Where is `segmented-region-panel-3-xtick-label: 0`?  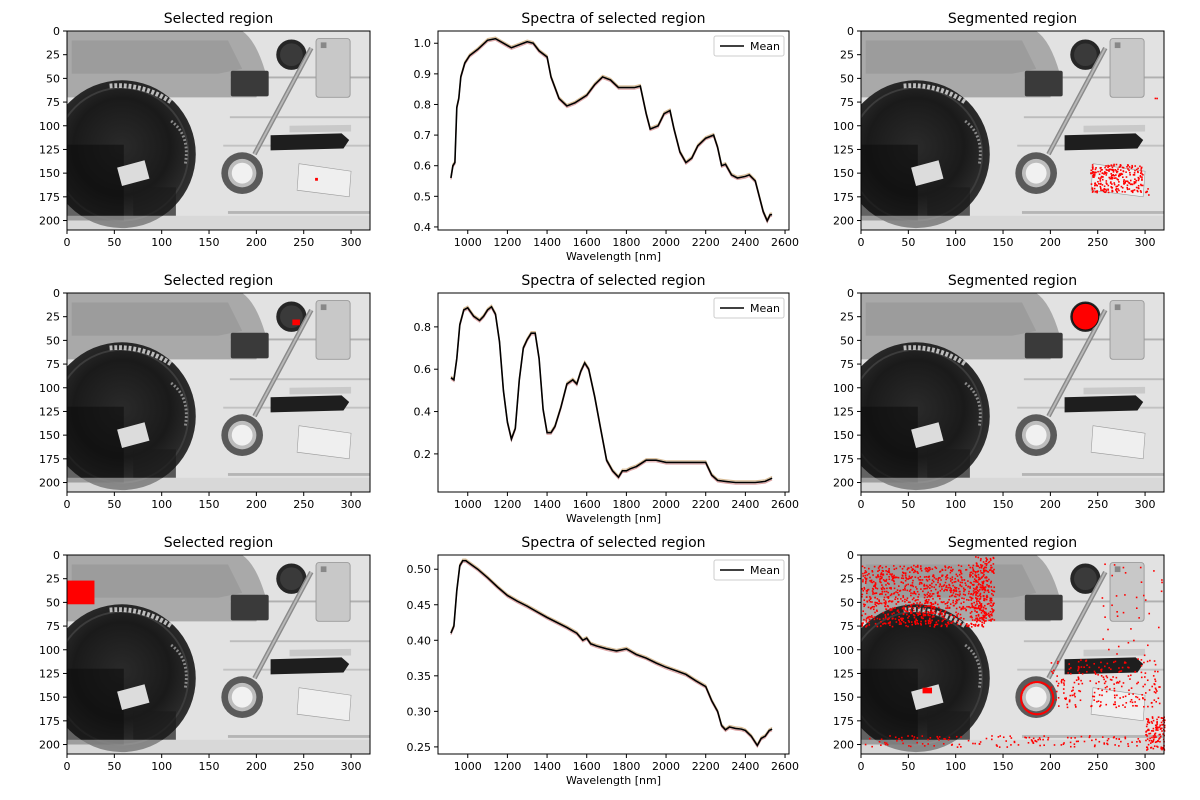 segmented-region-panel-3-xtick-label: 0 is located at coordinates (861, 766).